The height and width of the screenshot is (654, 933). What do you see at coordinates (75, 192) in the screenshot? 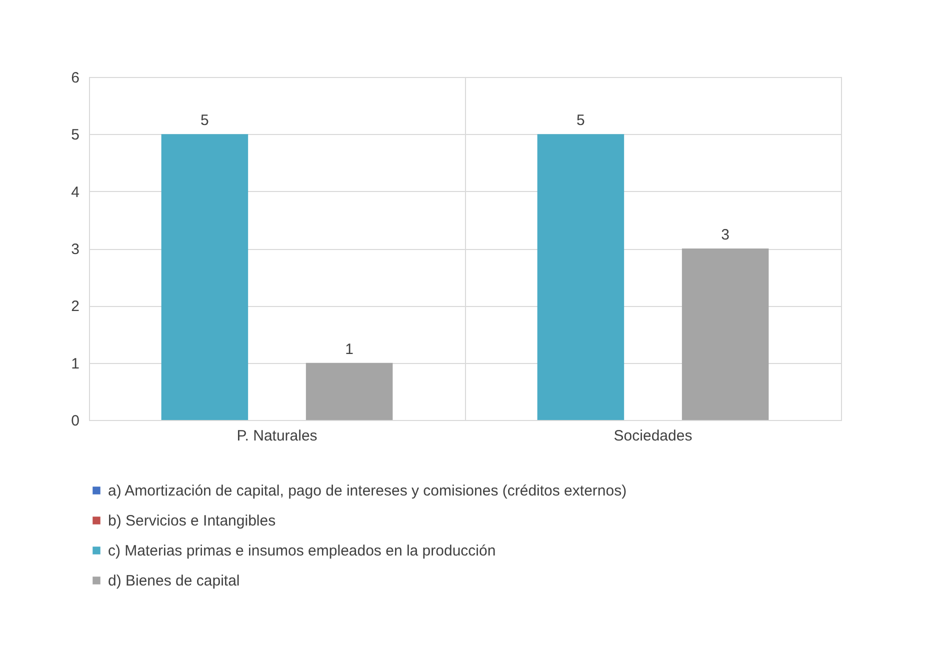
I see `y-tick-label: 4` at bounding box center [75, 192].